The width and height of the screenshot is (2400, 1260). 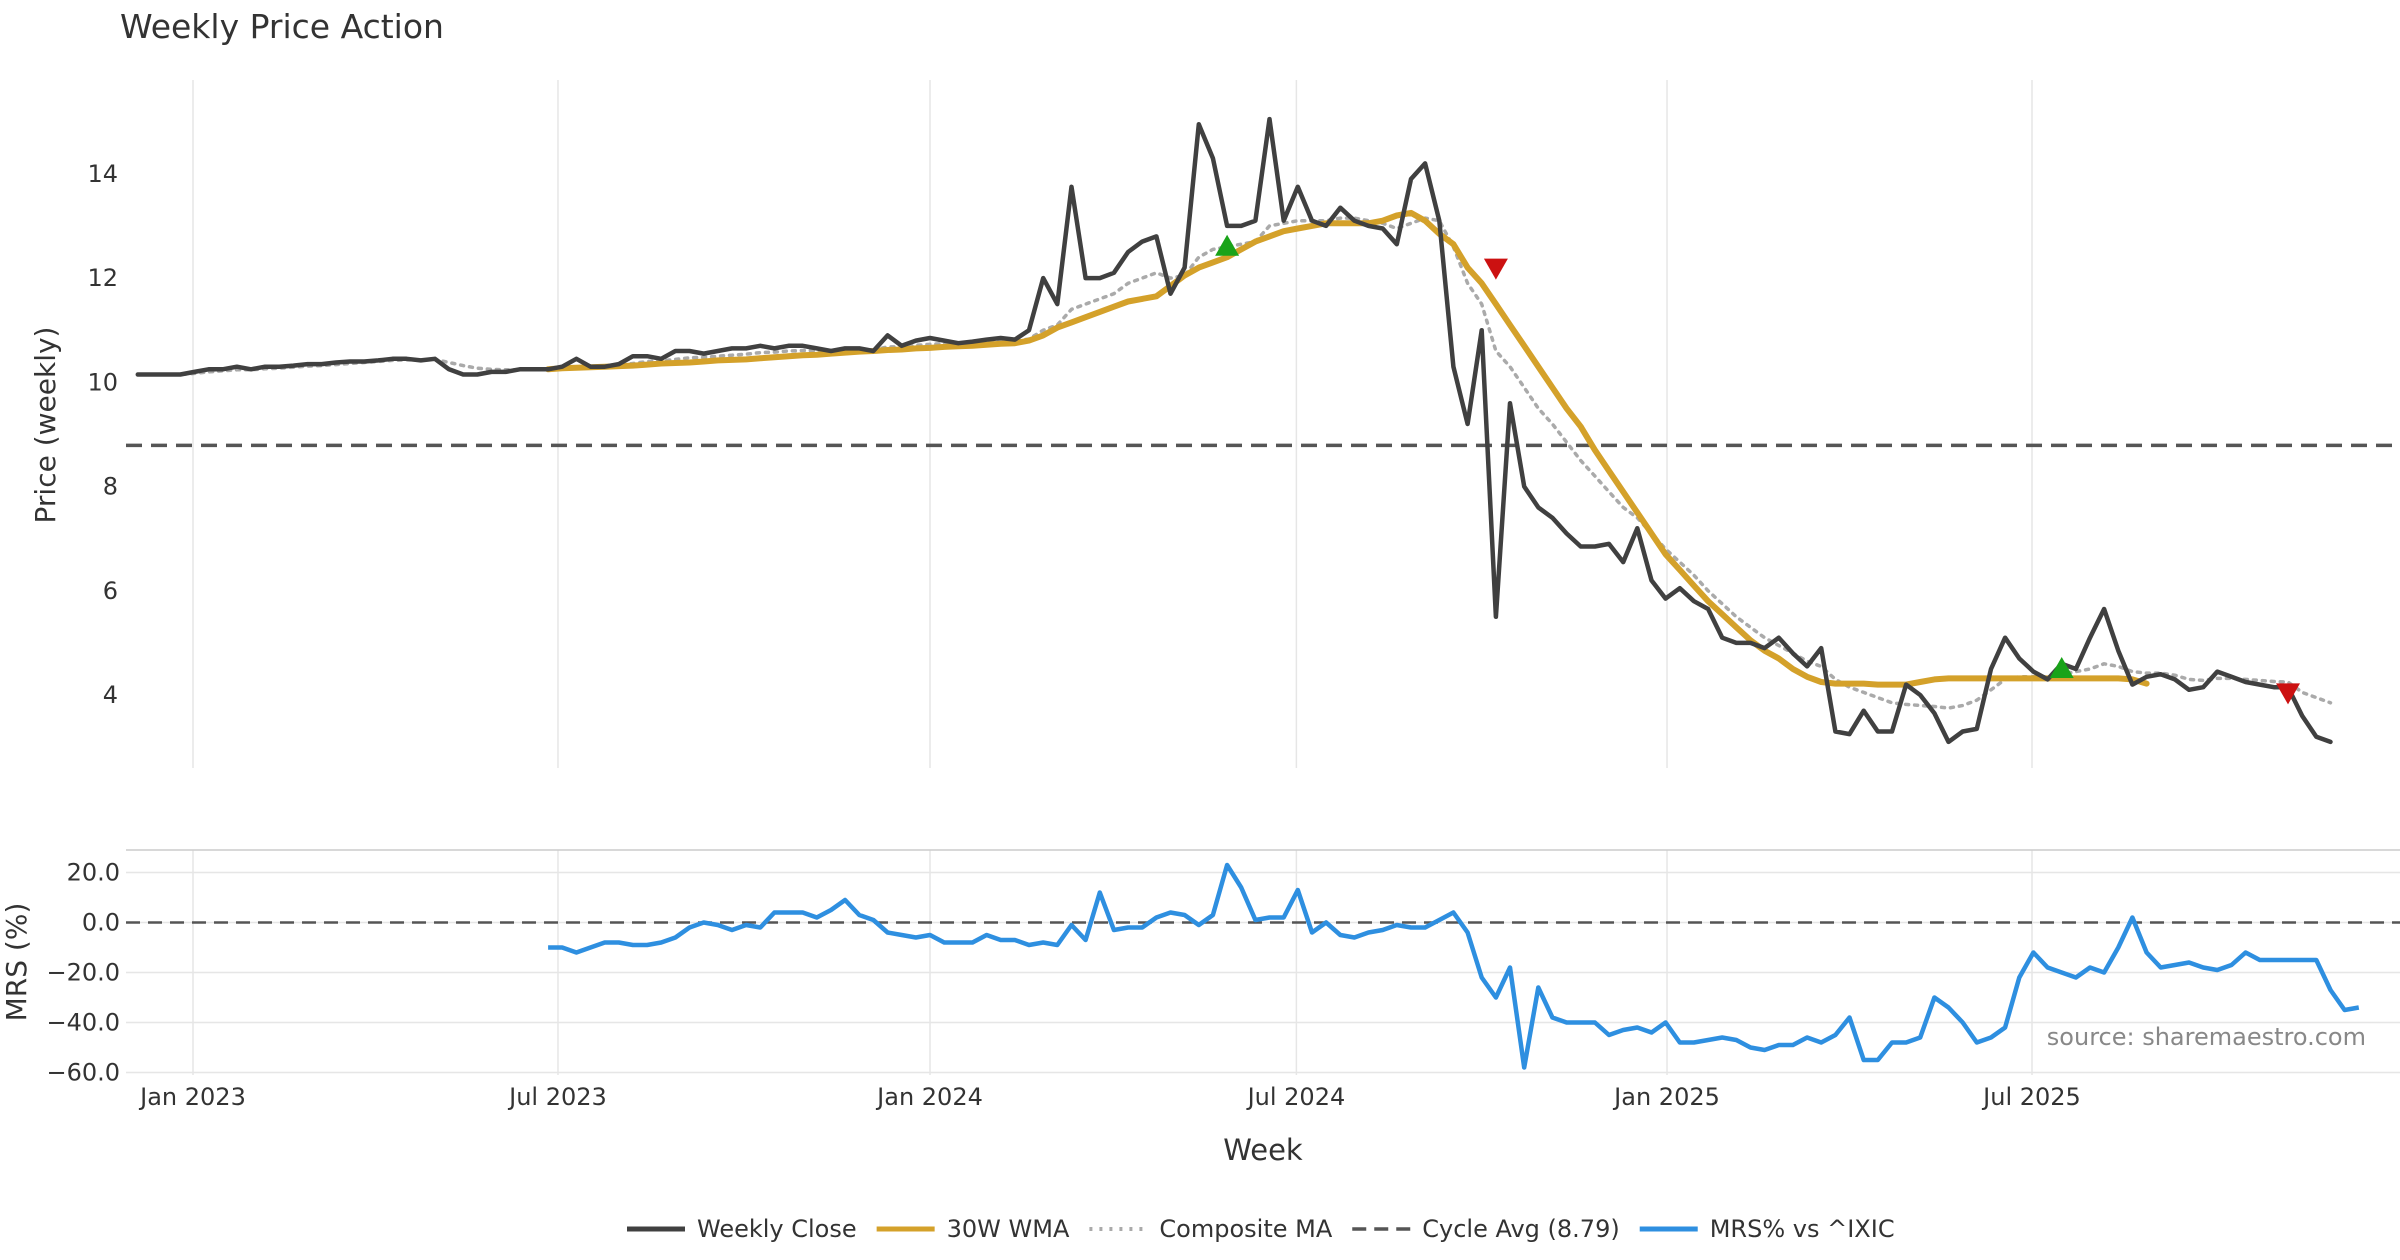 I want to click on xtick-2: Jan 2024, so click(x=929, y=1097).